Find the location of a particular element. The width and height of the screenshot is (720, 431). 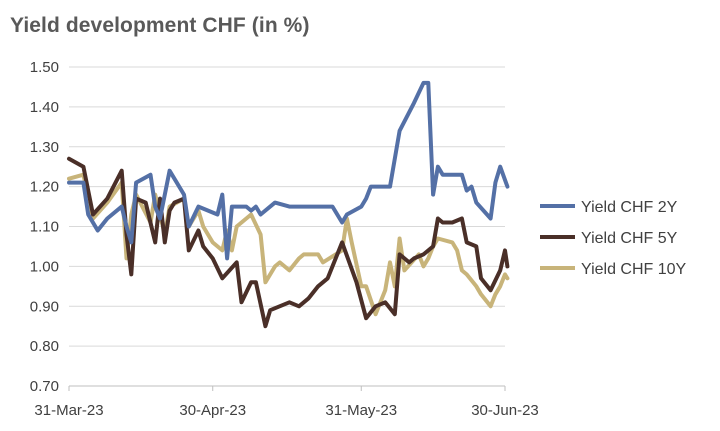

x-tick-label: 30-Apr-23 is located at coordinates (212, 410).